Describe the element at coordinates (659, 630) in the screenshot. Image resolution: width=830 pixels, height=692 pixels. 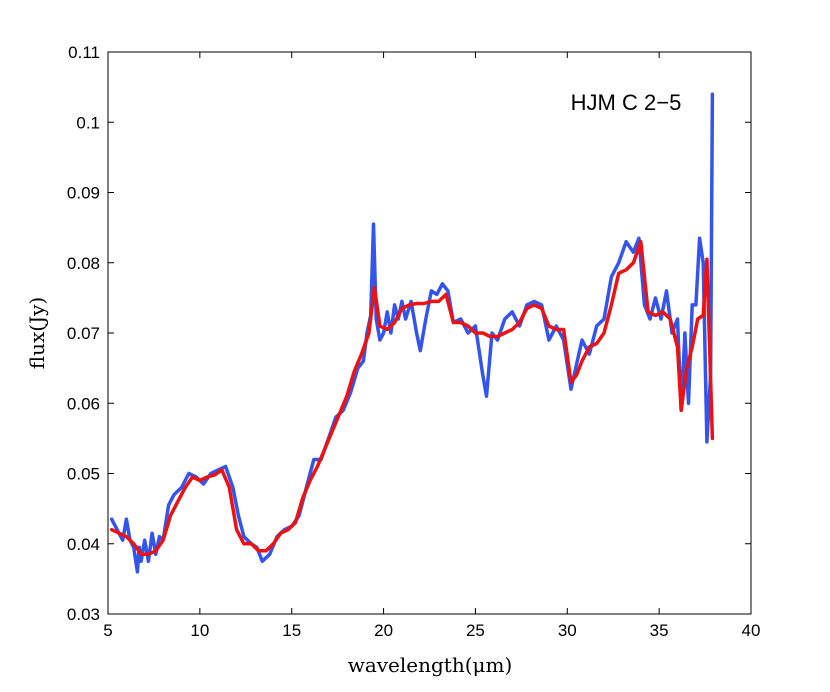
I see `x-tick-label: 35` at that location.